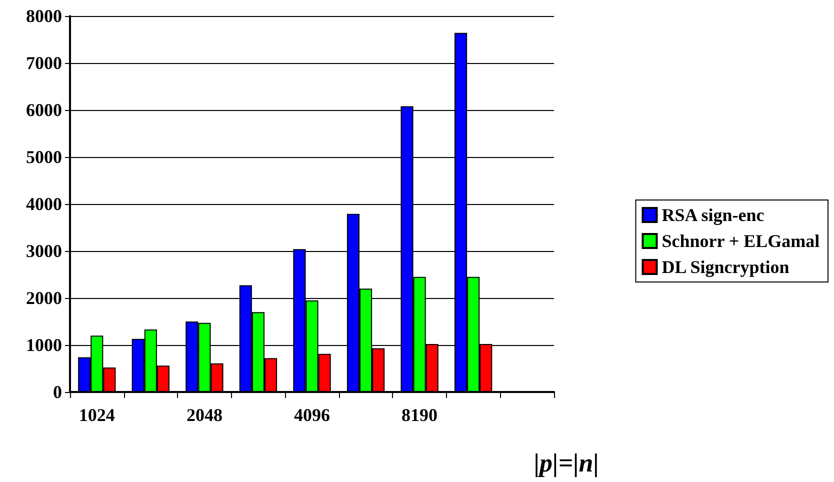  I want to click on x-axis-title: |p|=|n|, so click(566, 463).